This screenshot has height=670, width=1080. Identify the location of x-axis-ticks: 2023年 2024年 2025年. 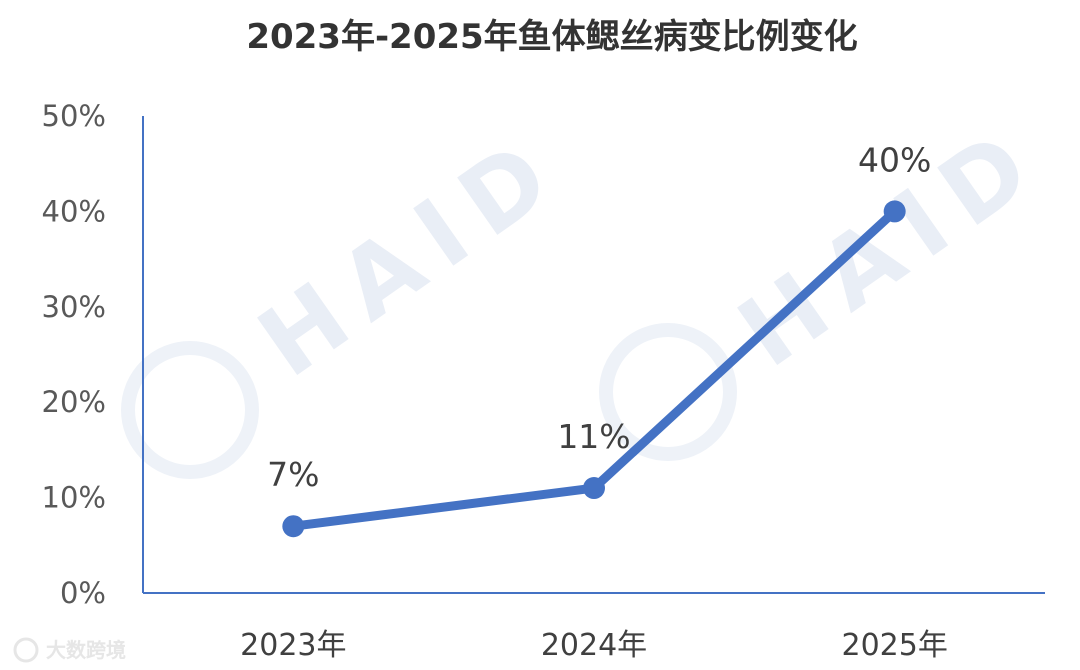
(594, 645).